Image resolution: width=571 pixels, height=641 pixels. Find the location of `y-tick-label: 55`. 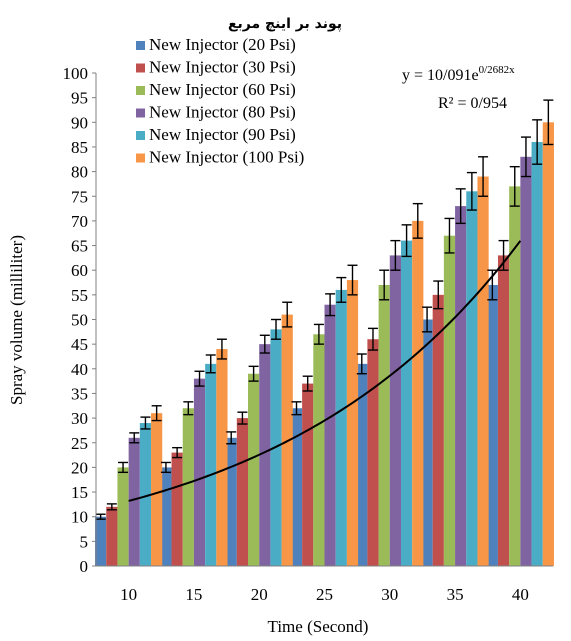

y-tick-label: 55 is located at coordinates (79, 295).